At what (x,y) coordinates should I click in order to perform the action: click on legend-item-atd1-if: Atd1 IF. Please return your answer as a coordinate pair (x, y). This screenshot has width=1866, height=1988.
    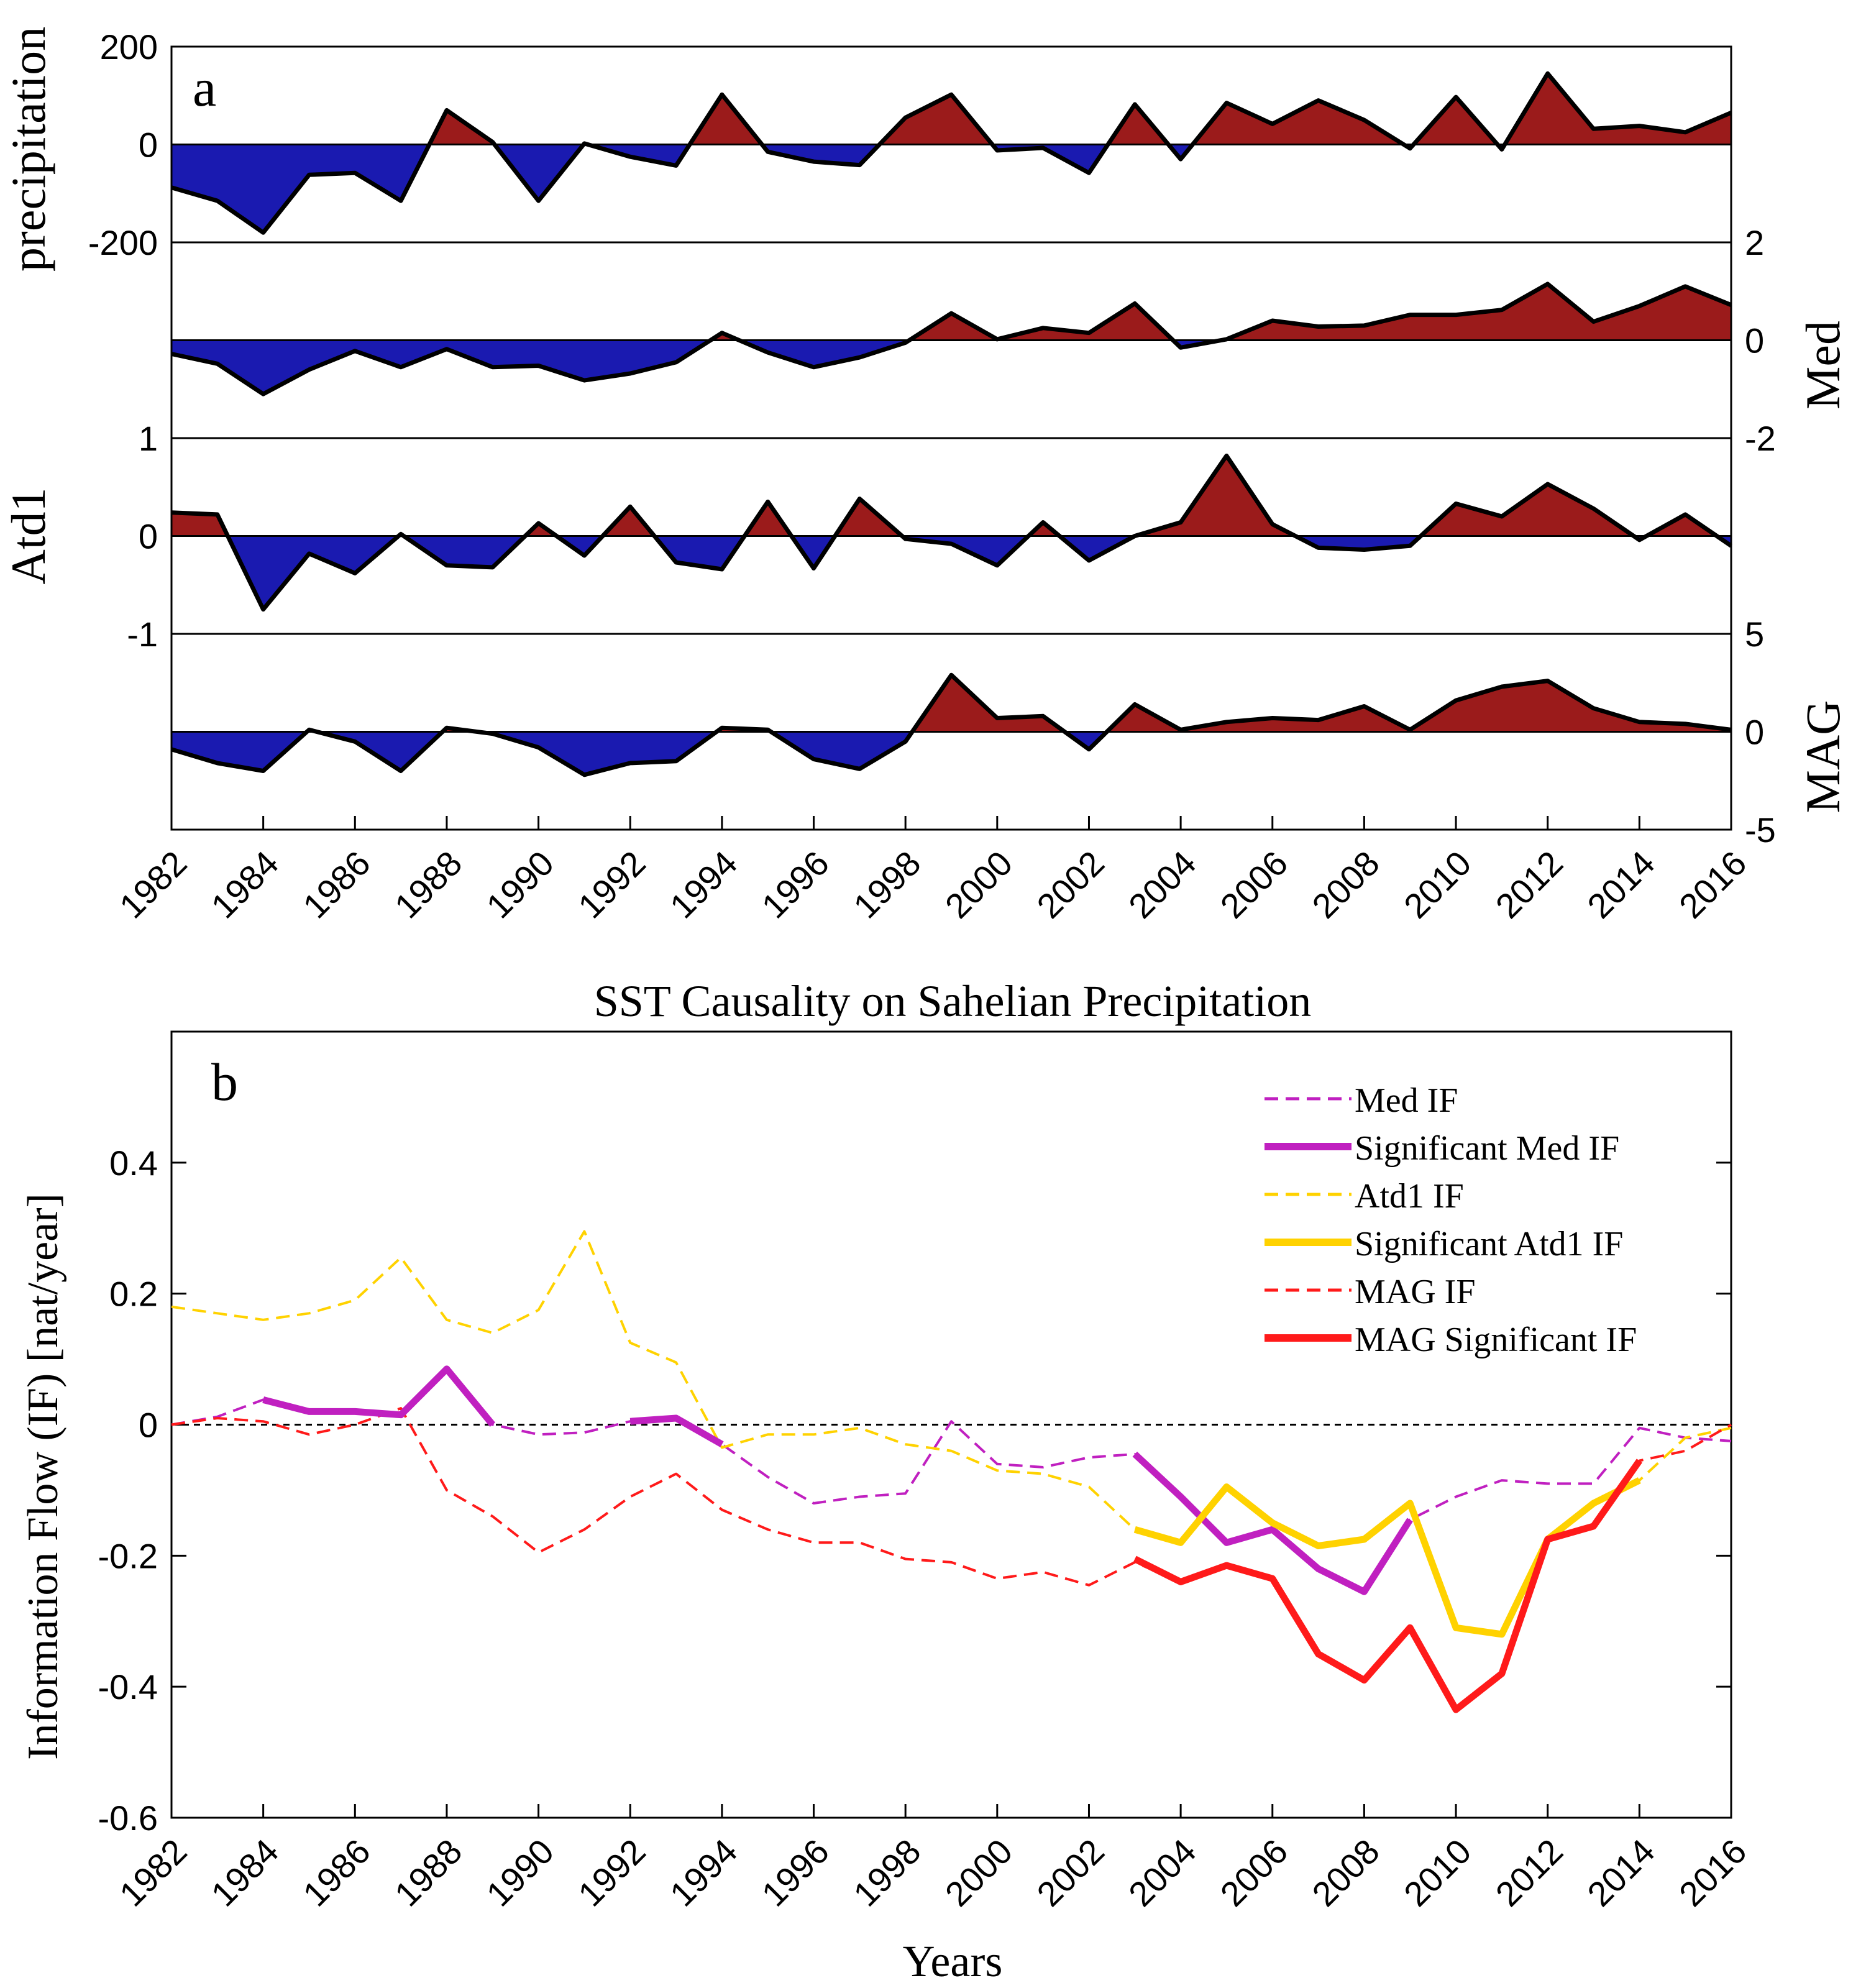
    Looking at the image, I should click on (1365, 1196).